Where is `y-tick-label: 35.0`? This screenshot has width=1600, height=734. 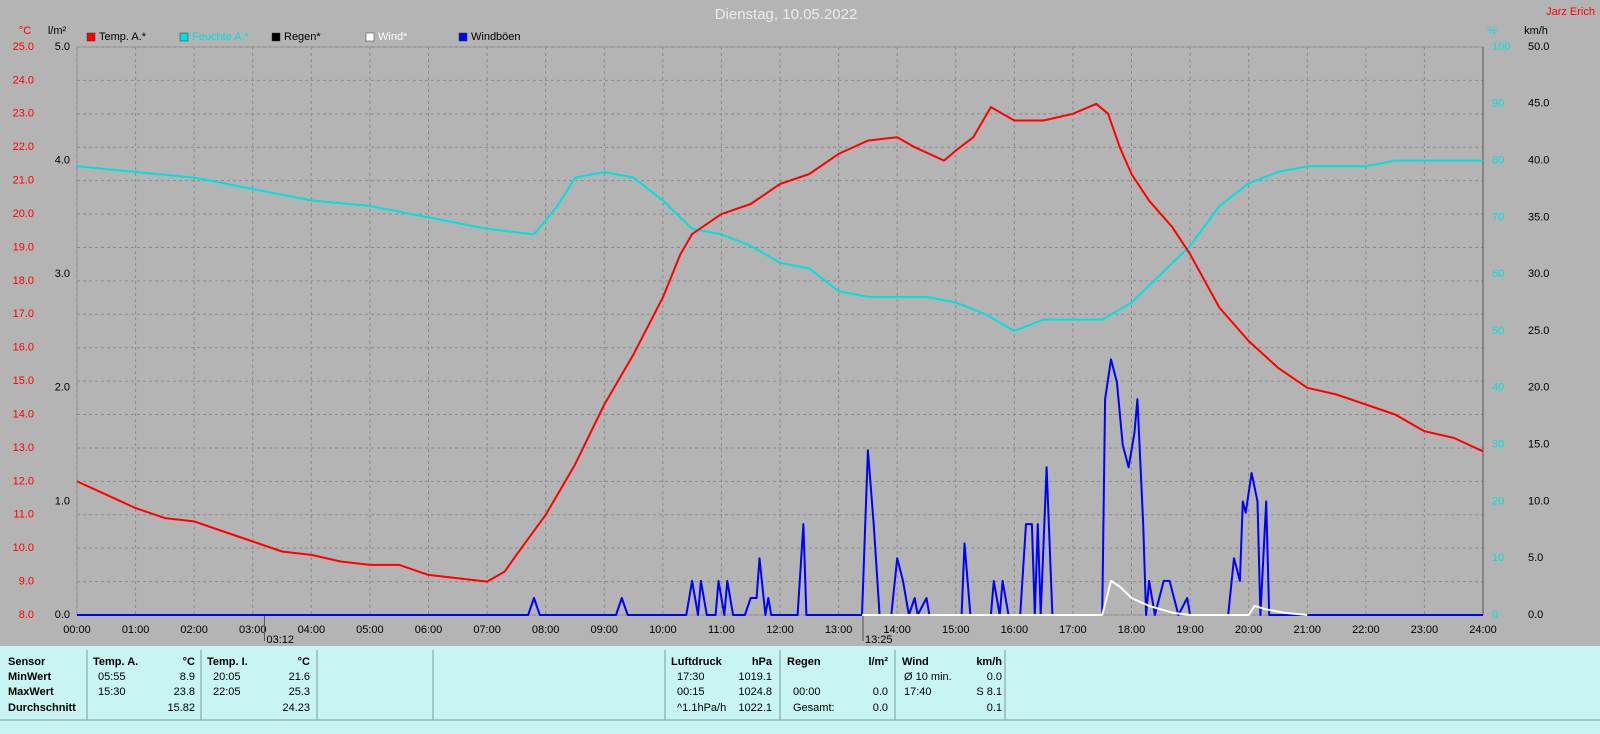
y-tick-label: 35.0 is located at coordinates (1538, 217).